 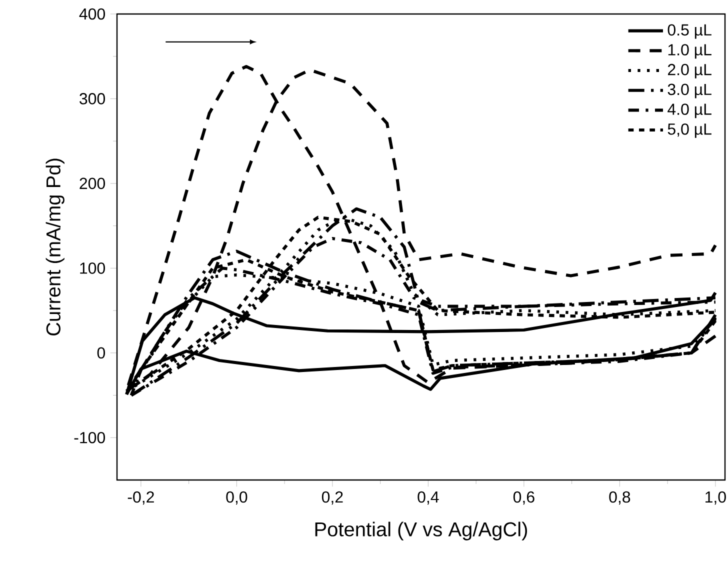 What do you see at coordinates (237, 498) in the screenshot?
I see `x-tick-label: 0,0` at bounding box center [237, 498].